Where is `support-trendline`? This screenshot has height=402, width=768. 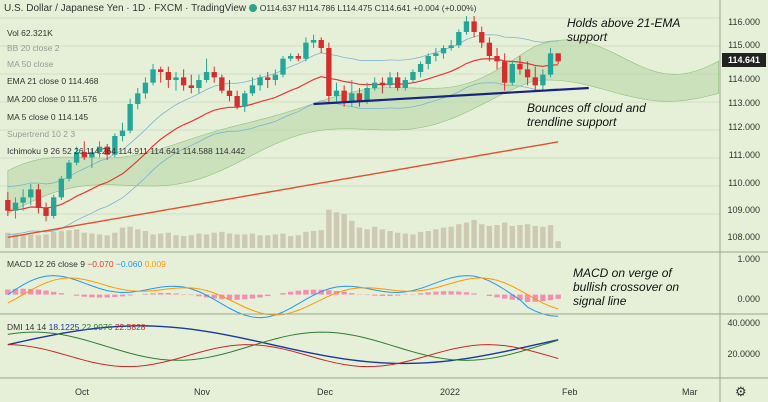
support-trendline is located at coordinates (451, 96).